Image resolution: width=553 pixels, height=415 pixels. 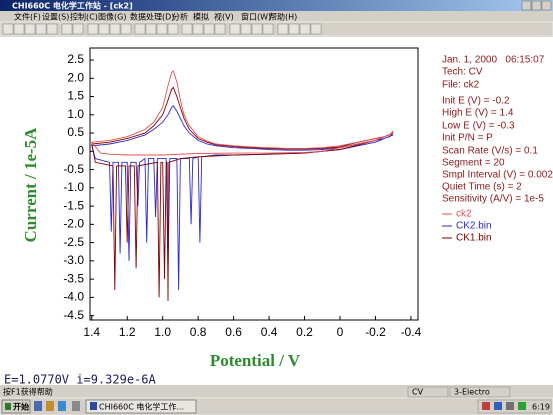 I want to click on legend-label: CK2.bin, so click(x=474, y=226).